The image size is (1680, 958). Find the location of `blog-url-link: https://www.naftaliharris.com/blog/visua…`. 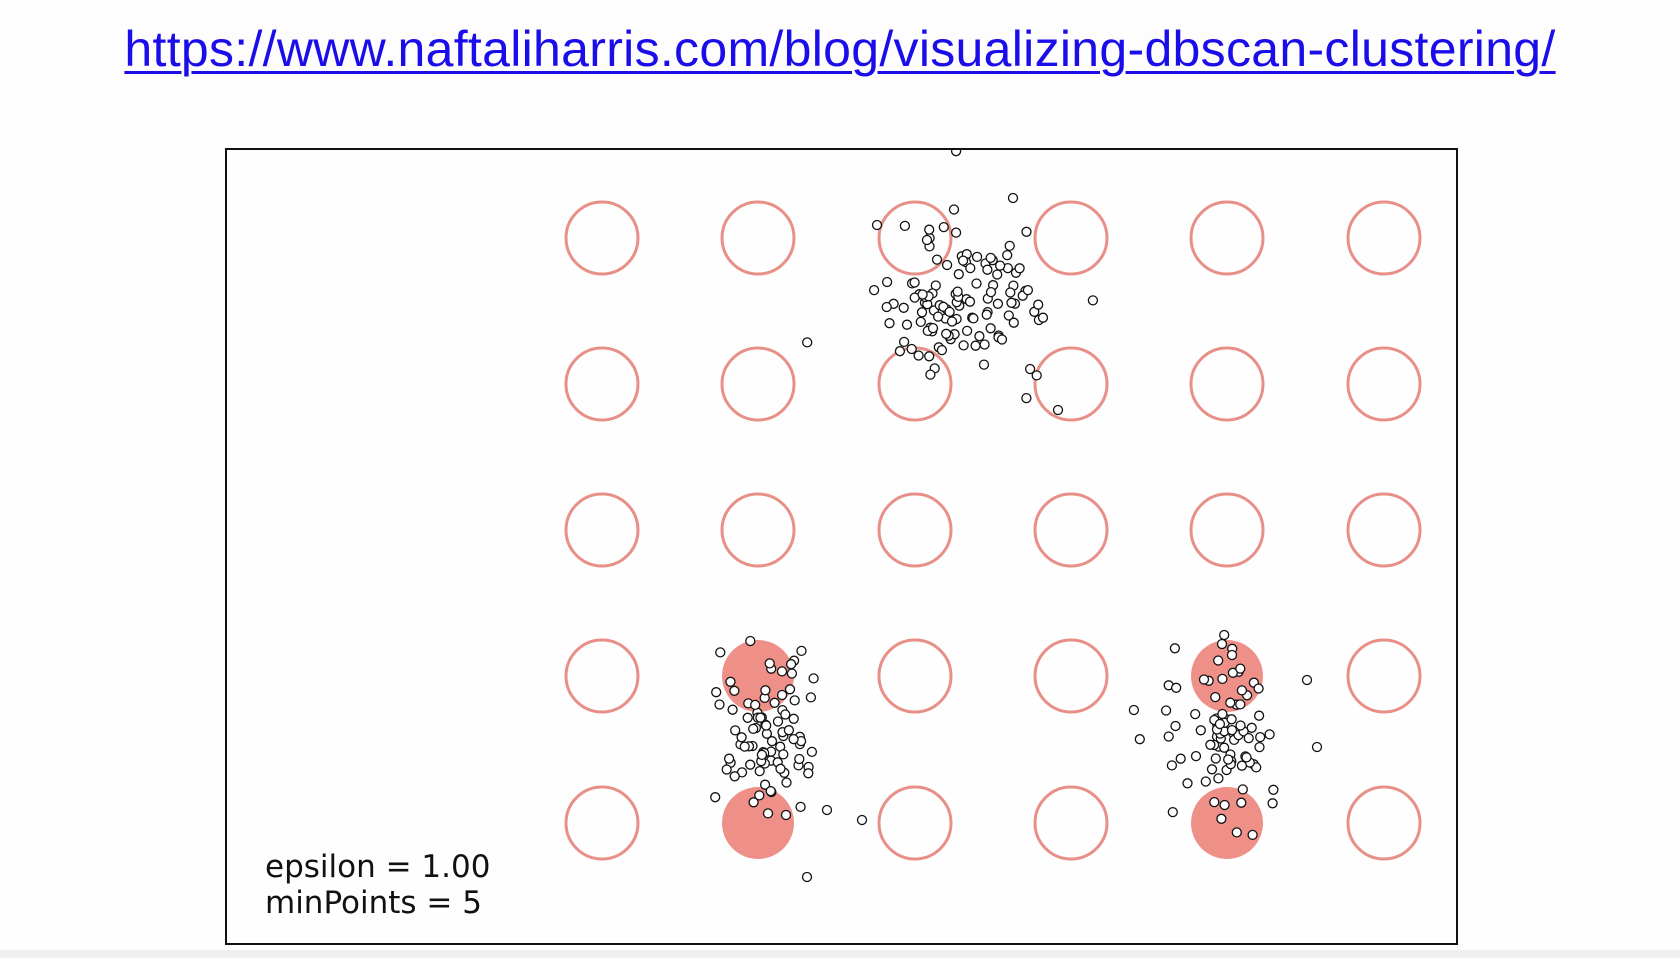

blog-url-link: https://www.naftaliharris.com/blog/visua… is located at coordinates (840, 49).